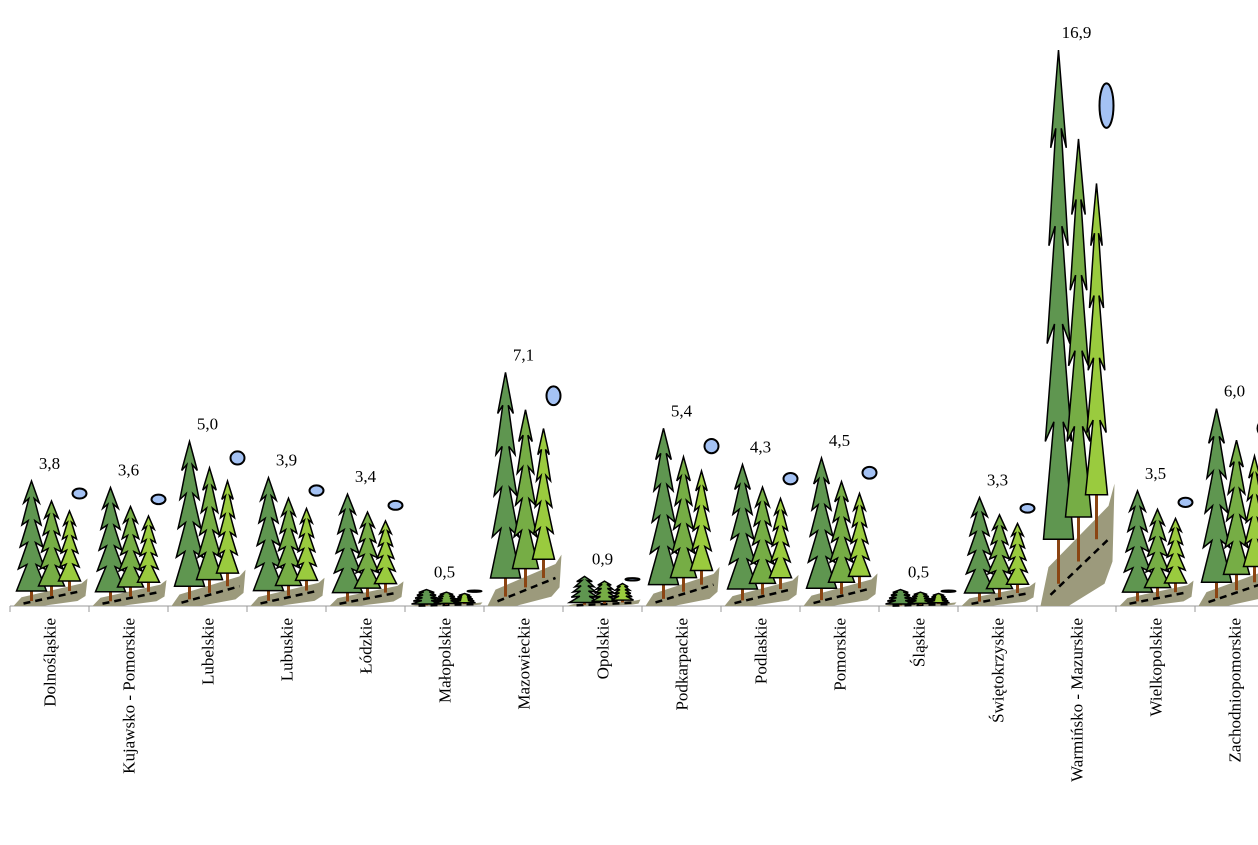  What do you see at coordinates (366, 476) in the screenshot?
I see `data-label: 3,4` at bounding box center [366, 476].